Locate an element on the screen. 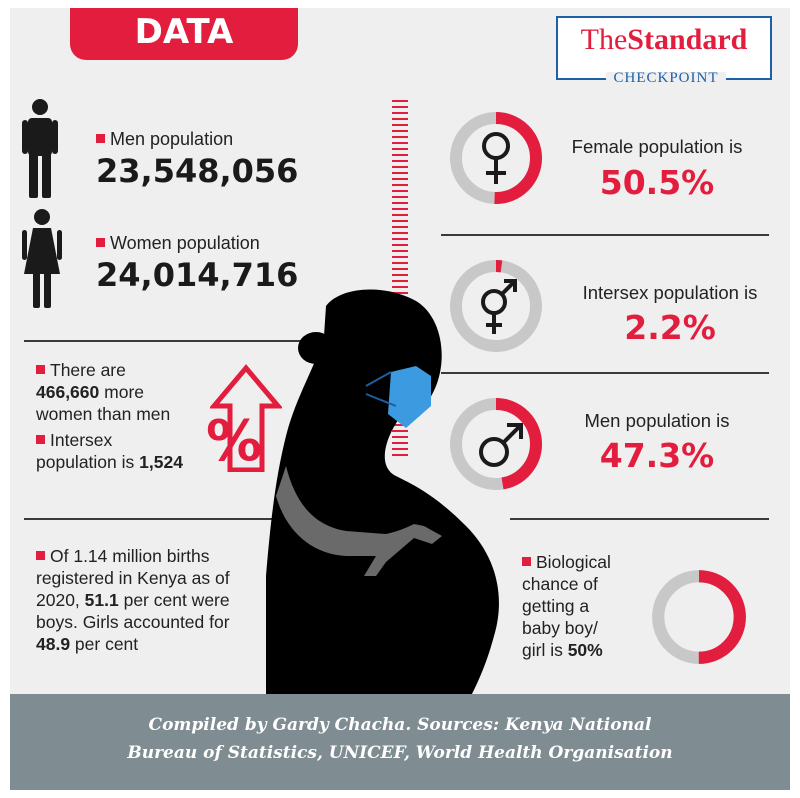  female-donut-chart is located at coordinates (496, 158).